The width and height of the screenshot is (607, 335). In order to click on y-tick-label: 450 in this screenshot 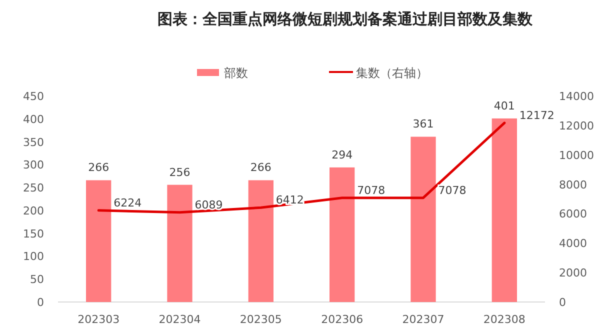, I will do `click(33, 96)`.